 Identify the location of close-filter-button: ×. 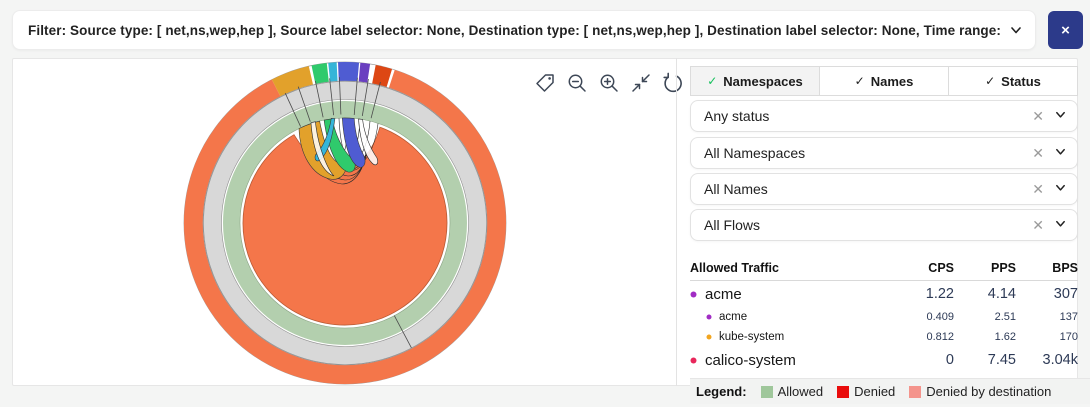
(1065, 30).